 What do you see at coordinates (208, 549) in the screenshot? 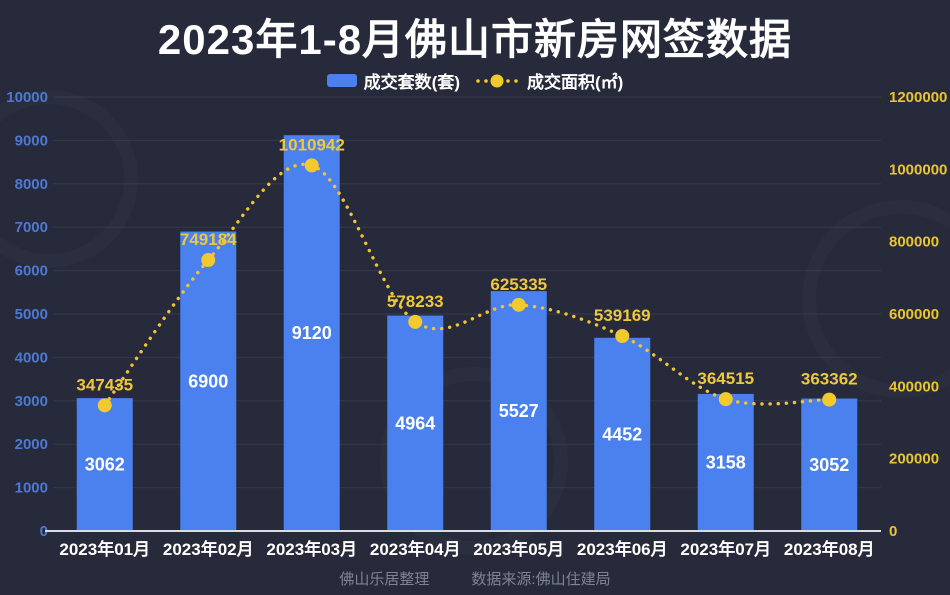
I see `x-axis-tick-label: 2023年02月` at bounding box center [208, 549].